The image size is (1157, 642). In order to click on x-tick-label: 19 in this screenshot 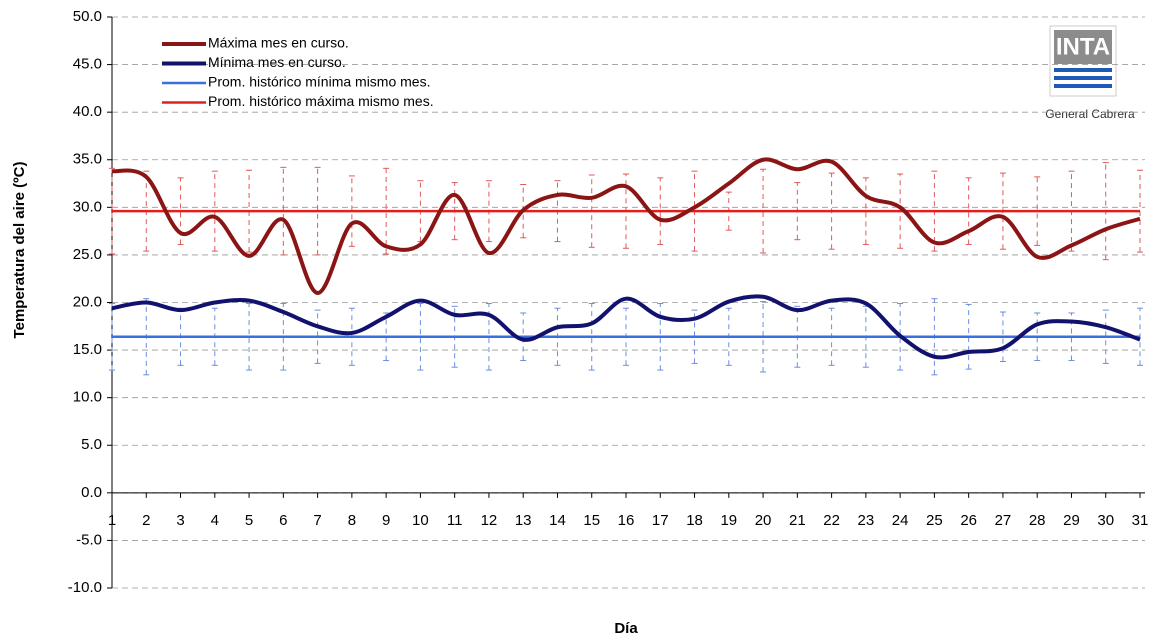, I will do `click(728, 520)`.